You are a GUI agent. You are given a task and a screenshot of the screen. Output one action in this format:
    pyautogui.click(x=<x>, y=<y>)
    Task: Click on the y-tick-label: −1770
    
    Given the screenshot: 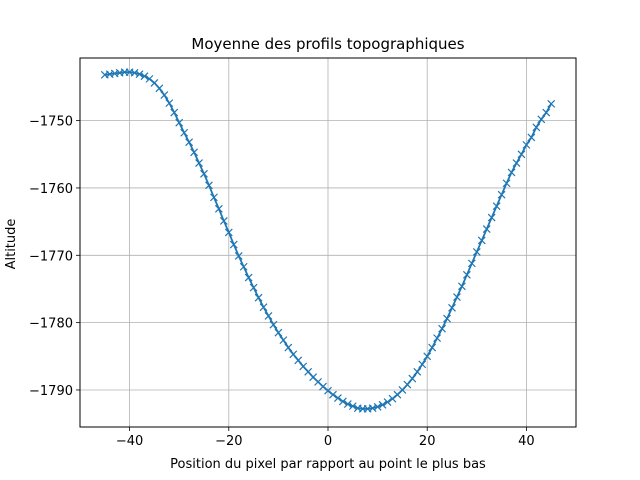 What is the action you would take?
    pyautogui.click(x=51, y=256)
    